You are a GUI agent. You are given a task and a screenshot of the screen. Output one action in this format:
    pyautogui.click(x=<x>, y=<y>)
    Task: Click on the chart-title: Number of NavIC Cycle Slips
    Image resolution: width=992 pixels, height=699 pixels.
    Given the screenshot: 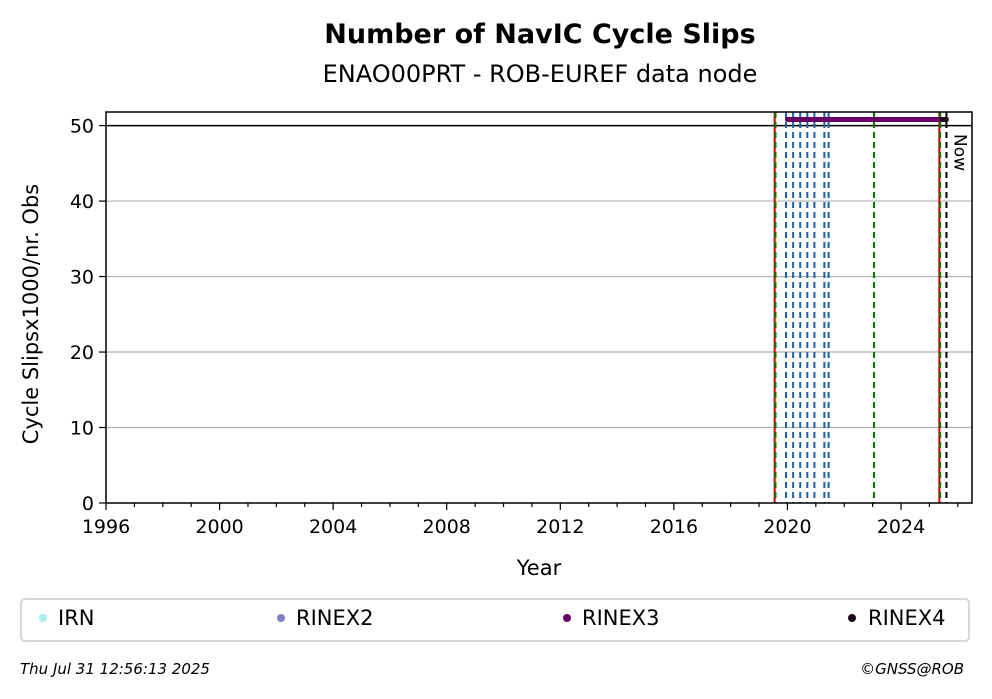 What is the action you would take?
    pyautogui.click(x=539, y=34)
    